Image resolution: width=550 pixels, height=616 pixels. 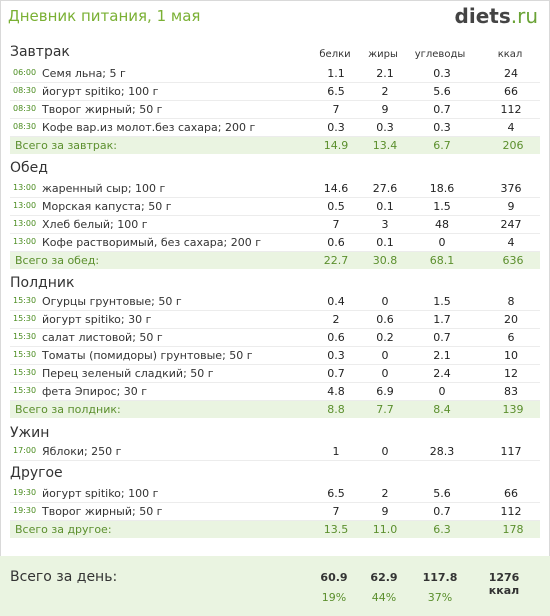 I want to click on column-header-protein: белки, so click(x=335, y=54).